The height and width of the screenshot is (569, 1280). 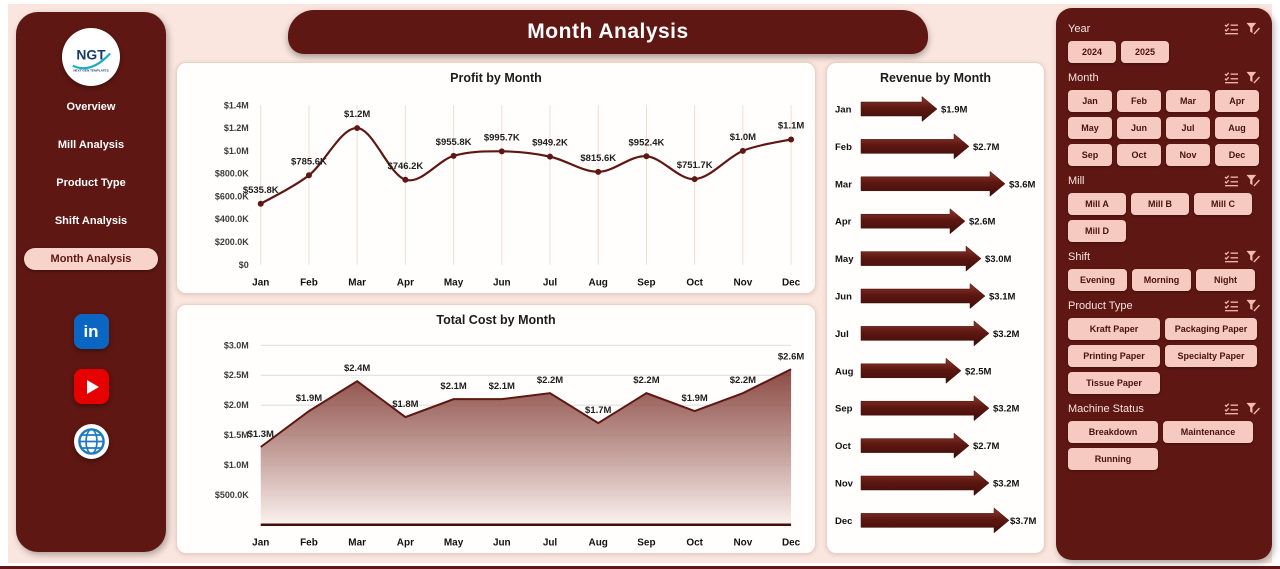 What do you see at coordinates (1090, 155) in the screenshot?
I see `filter-month-sep: Sep` at bounding box center [1090, 155].